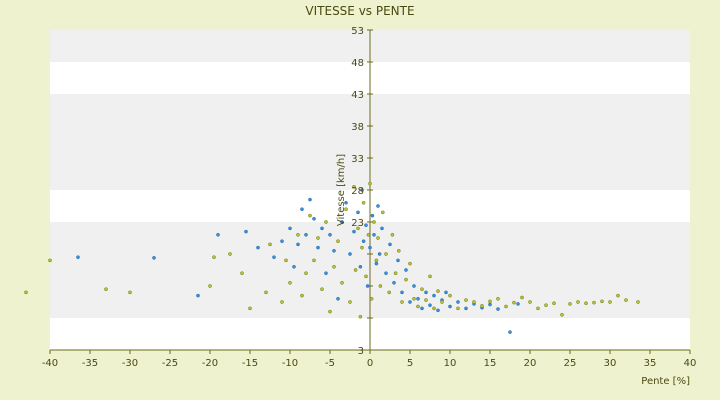 The width and height of the screenshot is (720, 400). What do you see at coordinates (610, 363) in the screenshot?
I see `x-tick-label: 30` at bounding box center [610, 363].